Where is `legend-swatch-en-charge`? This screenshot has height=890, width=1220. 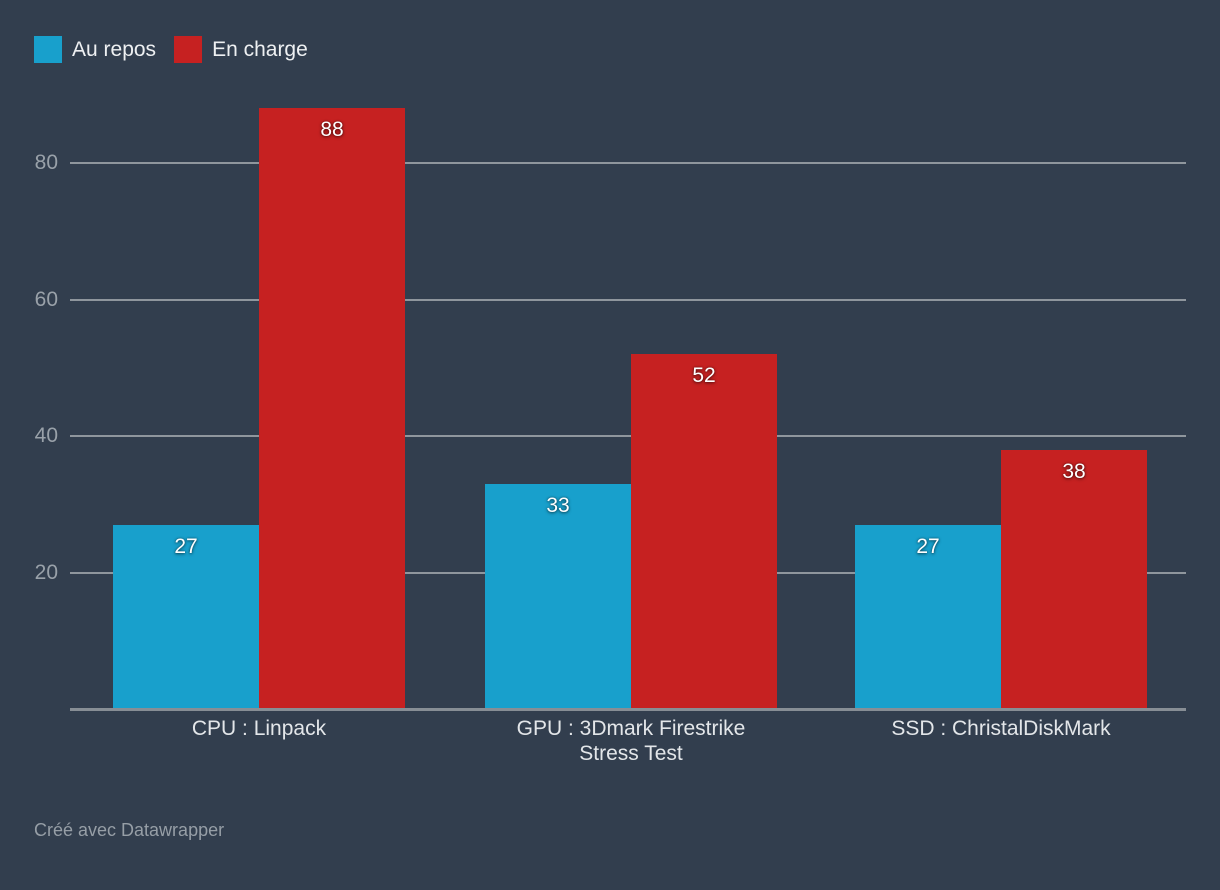
legend-swatch-en-charge is located at coordinates (188, 49).